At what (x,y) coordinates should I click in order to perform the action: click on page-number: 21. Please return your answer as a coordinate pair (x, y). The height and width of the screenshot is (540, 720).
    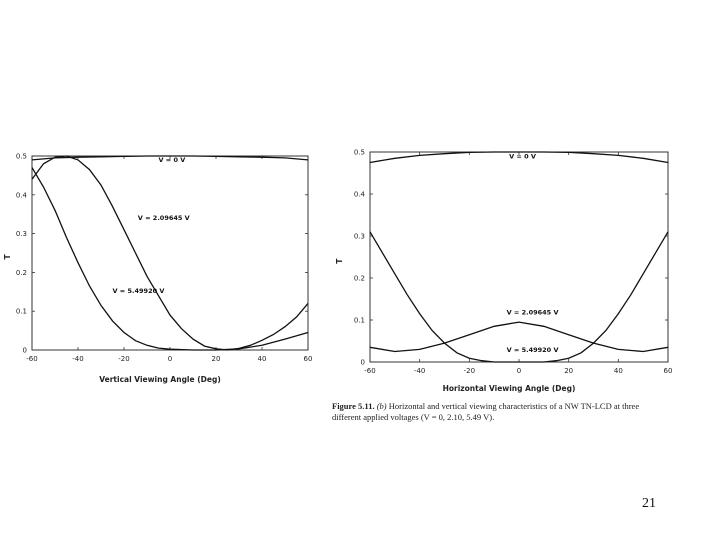
    Looking at the image, I should click on (649, 503).